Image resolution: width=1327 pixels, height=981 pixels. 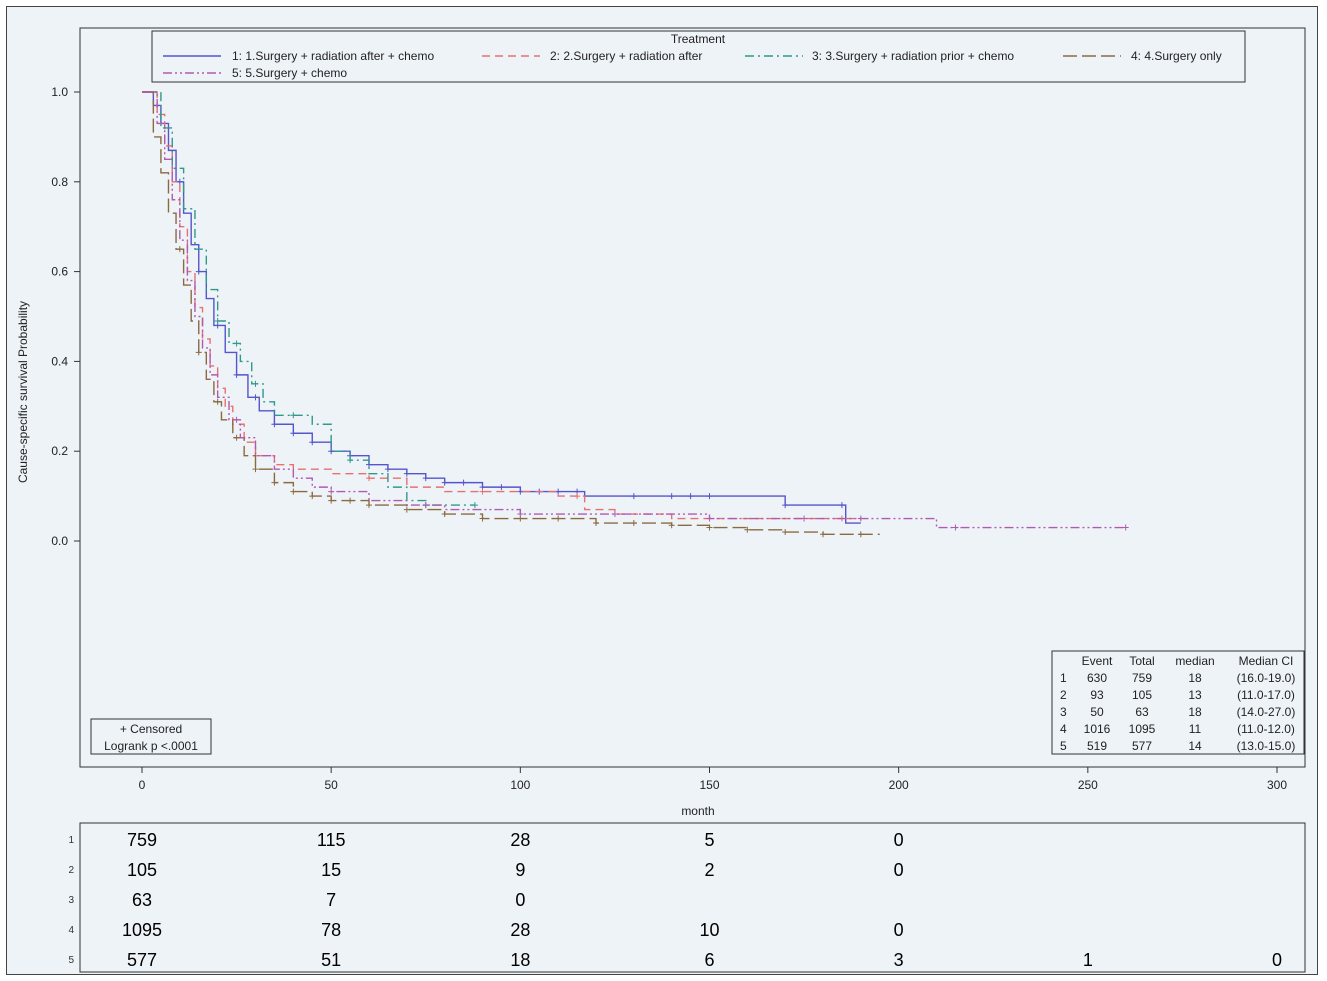 What do you see at coordinates (142, 900) in the screenshot?
I see `risk-cell: 63` at bounding box center [142, 900].